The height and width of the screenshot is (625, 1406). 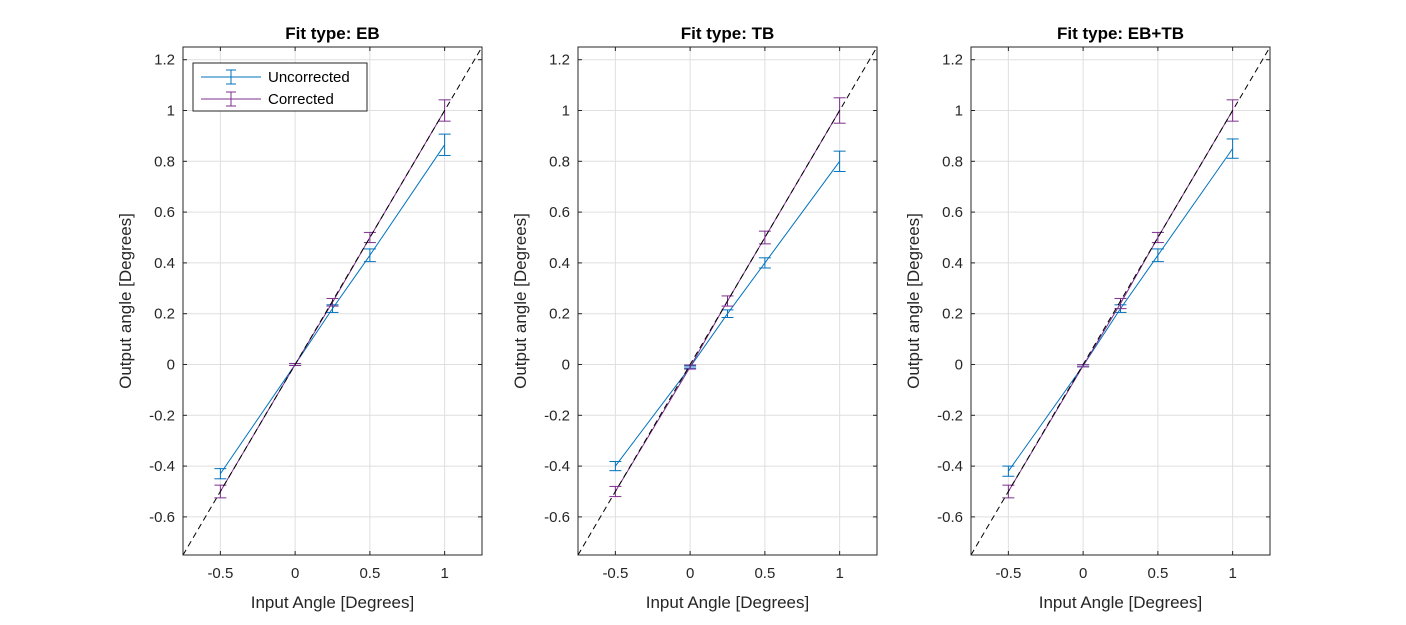 I want to click on legend-box, so click(x=280, y=87).